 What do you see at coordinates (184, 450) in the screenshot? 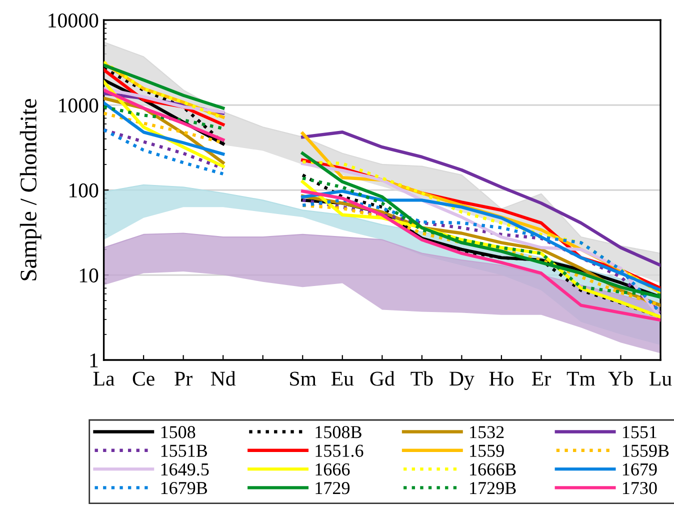
I see `legend-label: 1551B` at bounding box center [184, 450].